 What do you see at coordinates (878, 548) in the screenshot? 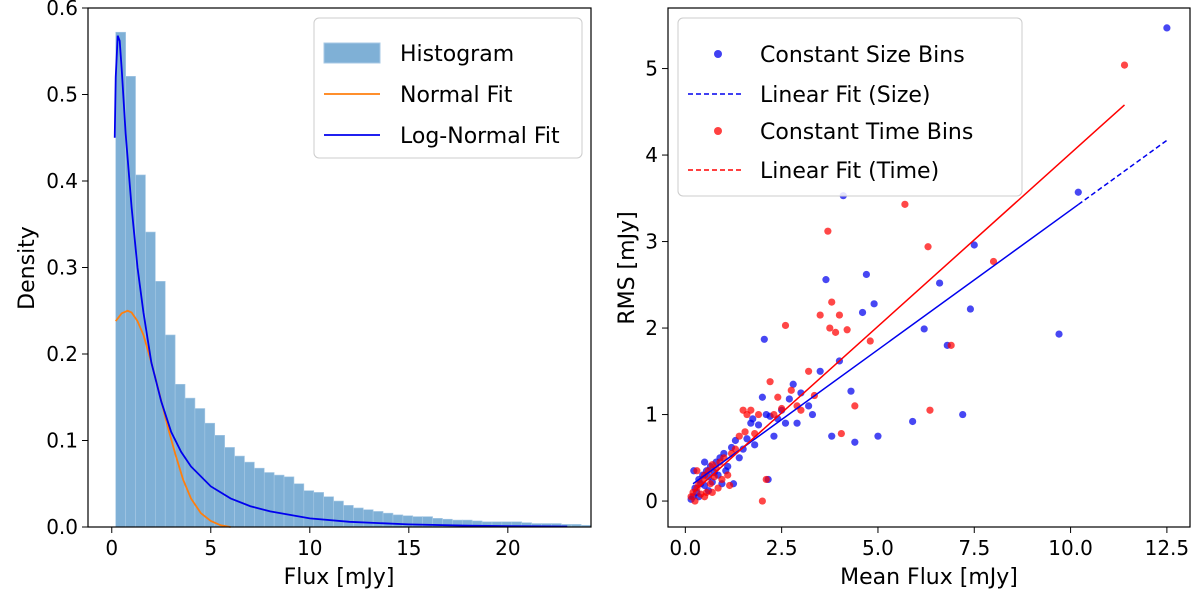
I see `x-tick-label: 5.0` at bounding box center [878, 548].